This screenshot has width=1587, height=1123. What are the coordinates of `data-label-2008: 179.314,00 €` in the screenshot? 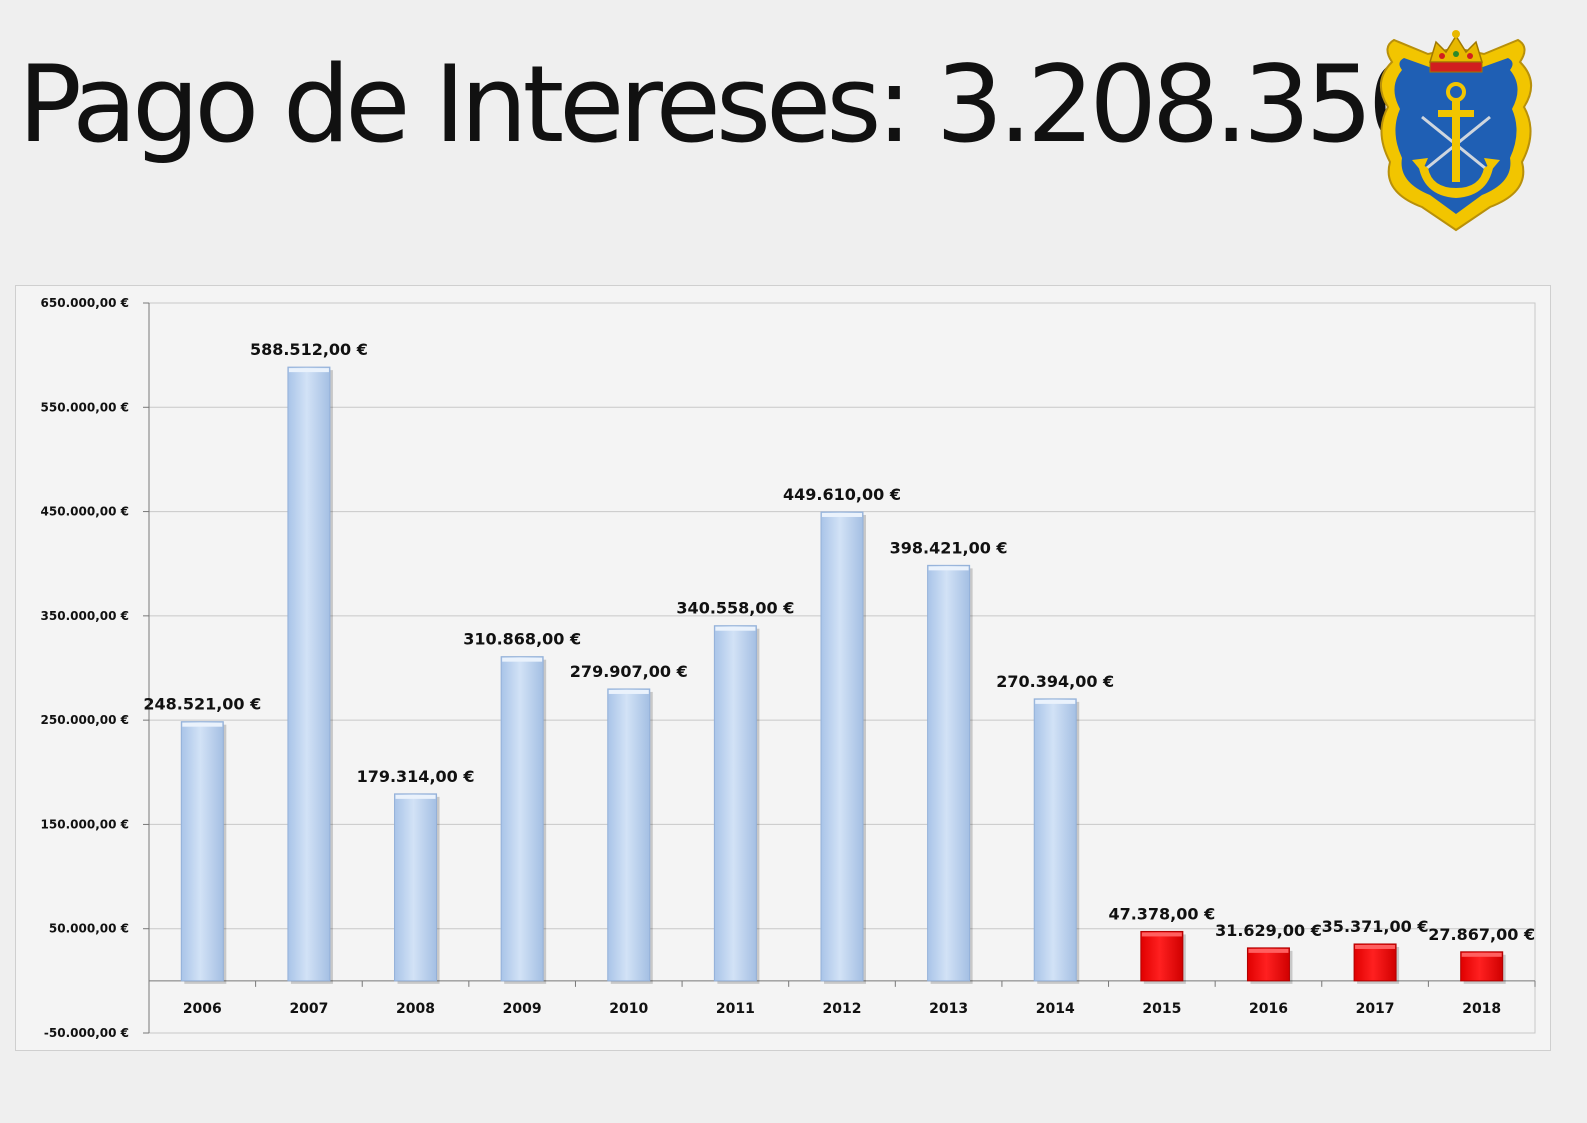 It's located at (416, 776).